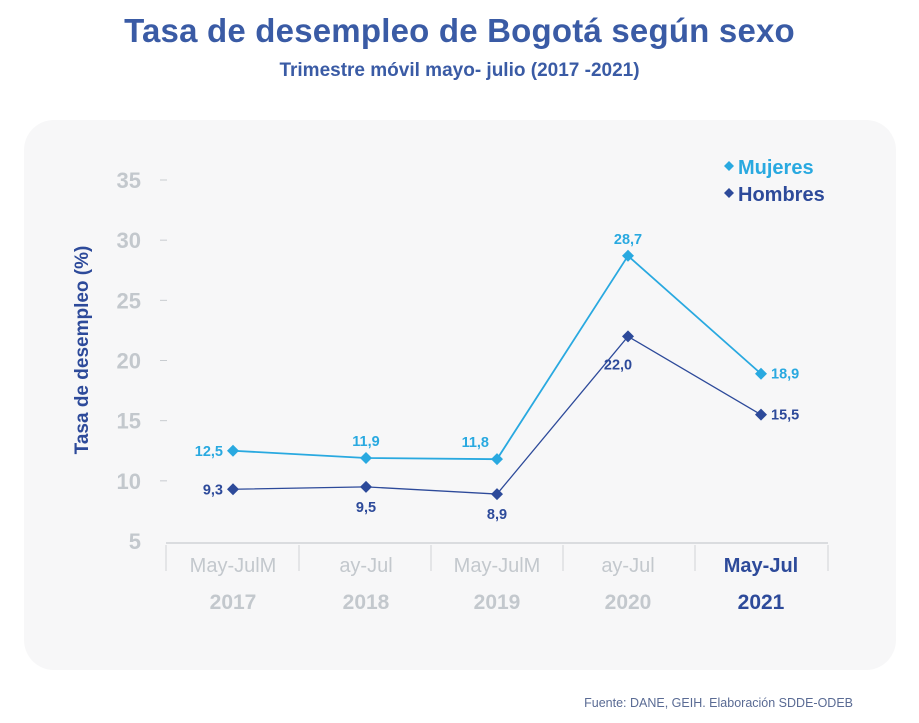 The height and width of the screenshot is (723, 919). What do you see at coordinates (82, 350) in the screenshot?
I see `y-axis-label: Tasa de desempleo (%)` at bounding box center [82, 350].